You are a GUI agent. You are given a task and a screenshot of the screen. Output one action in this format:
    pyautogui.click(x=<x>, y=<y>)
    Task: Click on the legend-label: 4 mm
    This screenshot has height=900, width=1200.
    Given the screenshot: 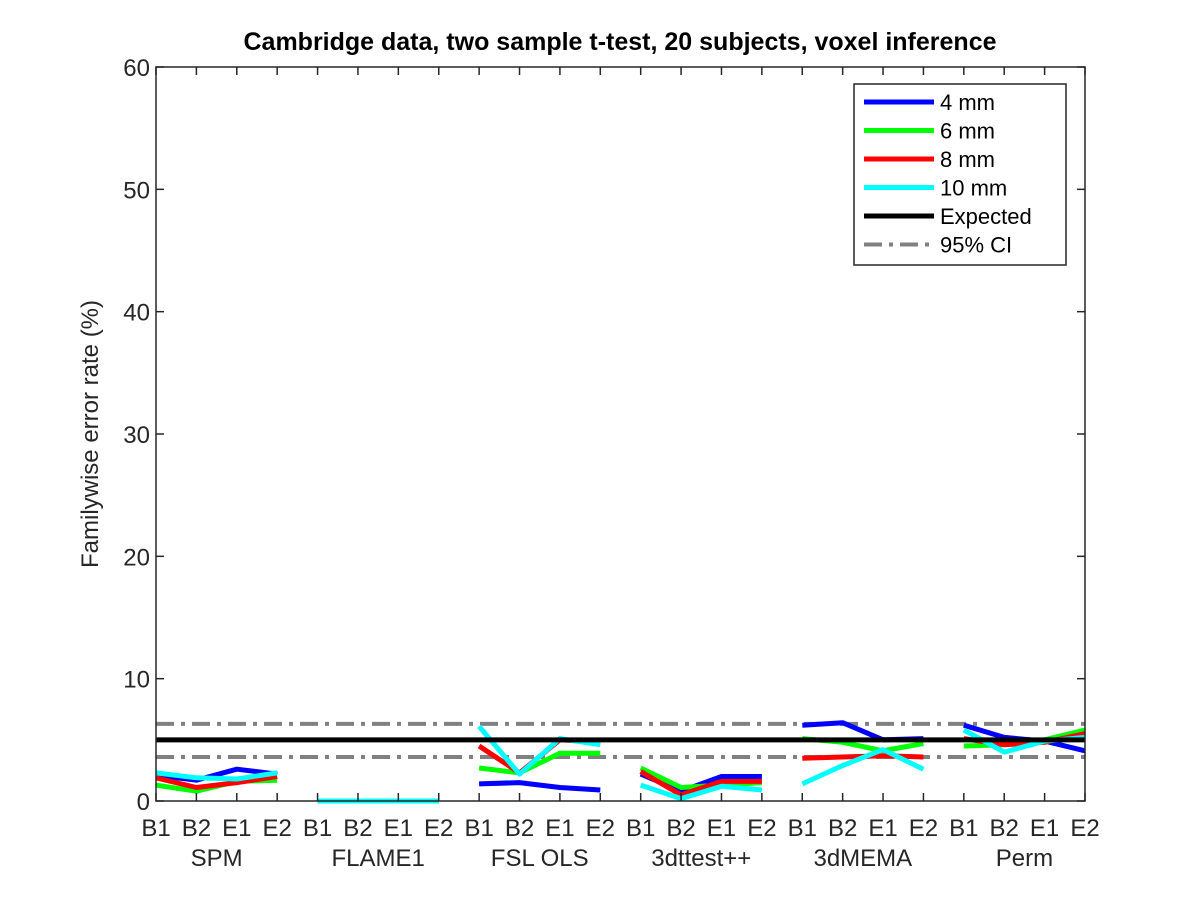 What is the action you would take?
    pyautogui.click(x=967, y=102)
    